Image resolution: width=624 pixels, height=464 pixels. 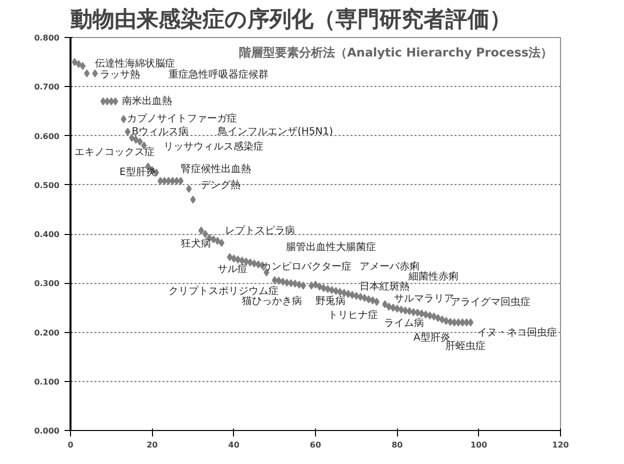 What do you see at coordinates (47, 381) in the screenshot?
I see `y-tick-label: 0.100` at bounding box center [47, 381].